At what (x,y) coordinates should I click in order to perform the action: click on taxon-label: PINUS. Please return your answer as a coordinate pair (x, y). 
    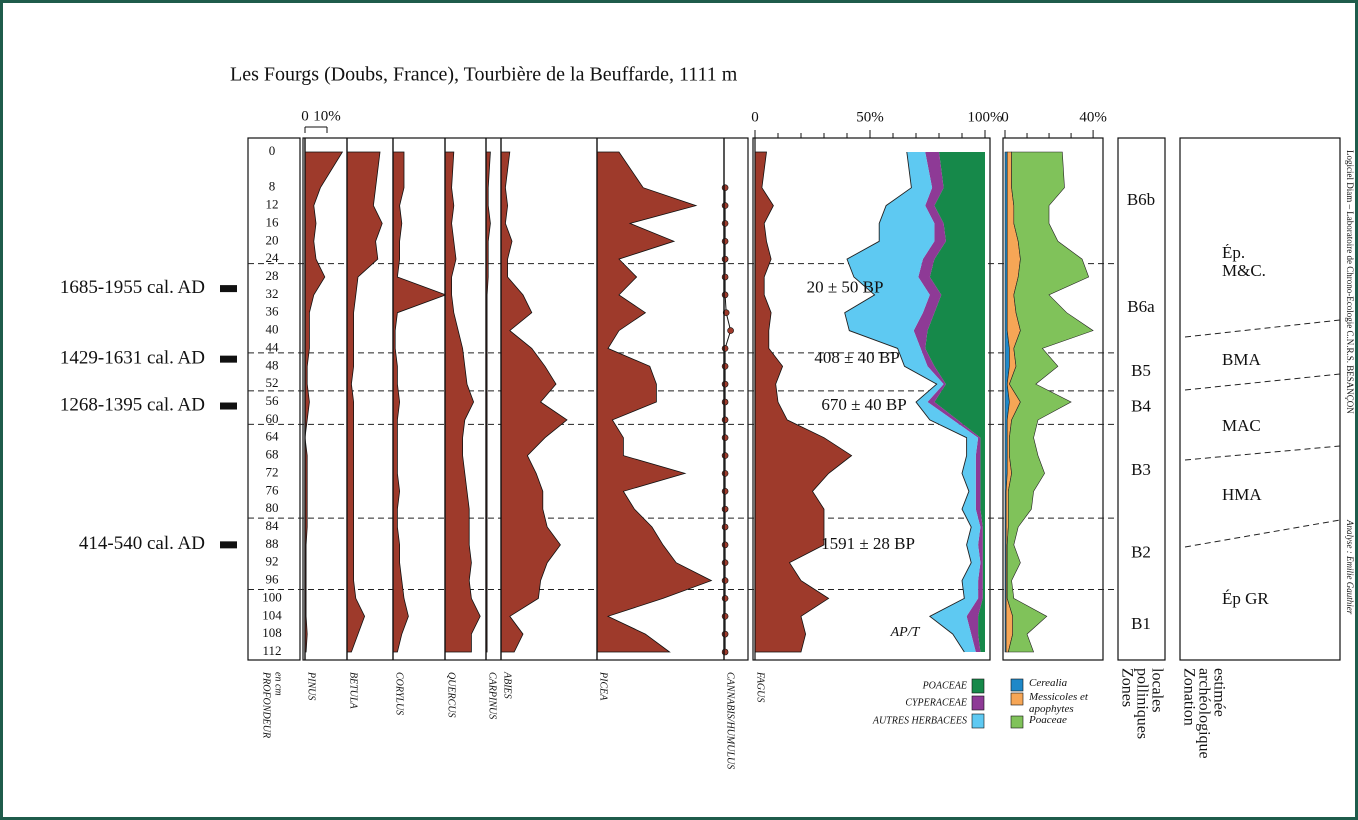
    Looking at the image, I should click on (311, 685).